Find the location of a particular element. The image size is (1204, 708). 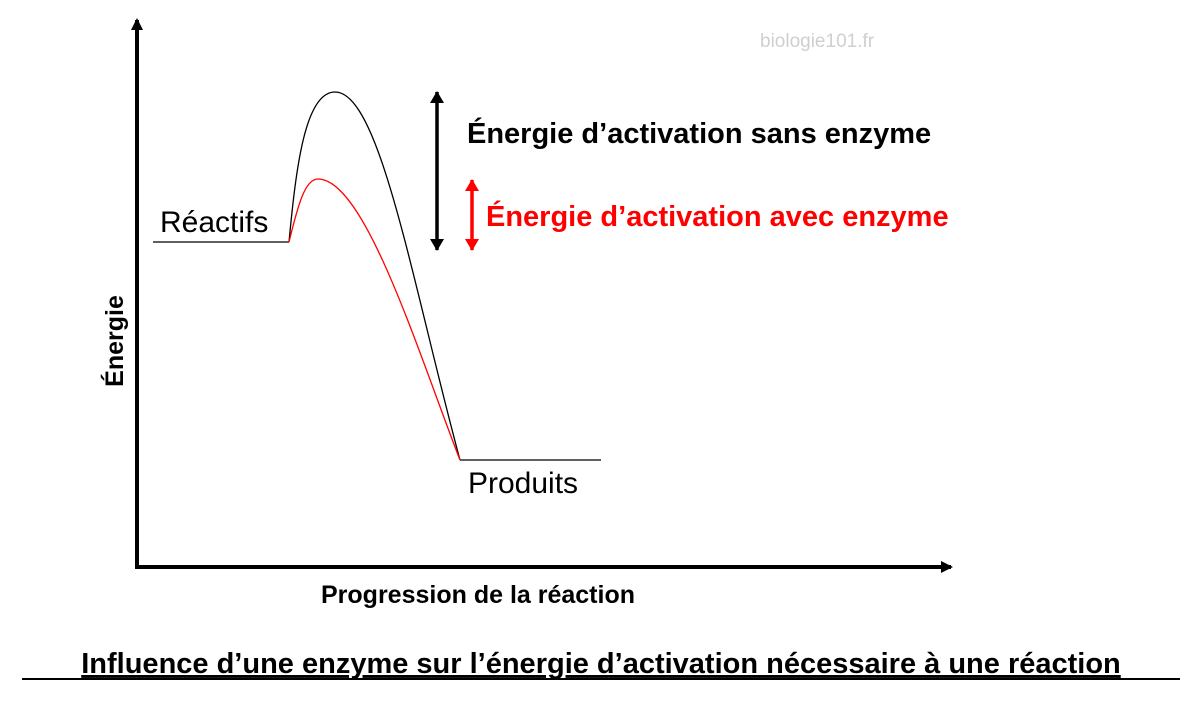

curve-with-enzyme is located at coordinates (374, 319).